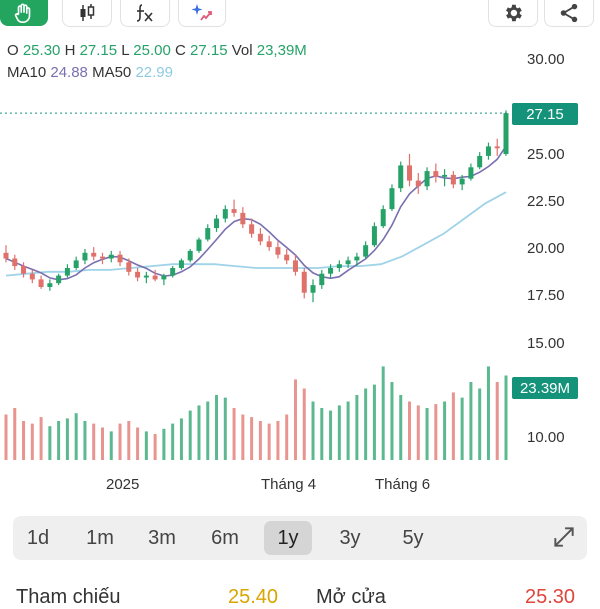 The width and height of the screenshot is (600, 609). I want to click on low-value: 25.00, so click(152, 50).